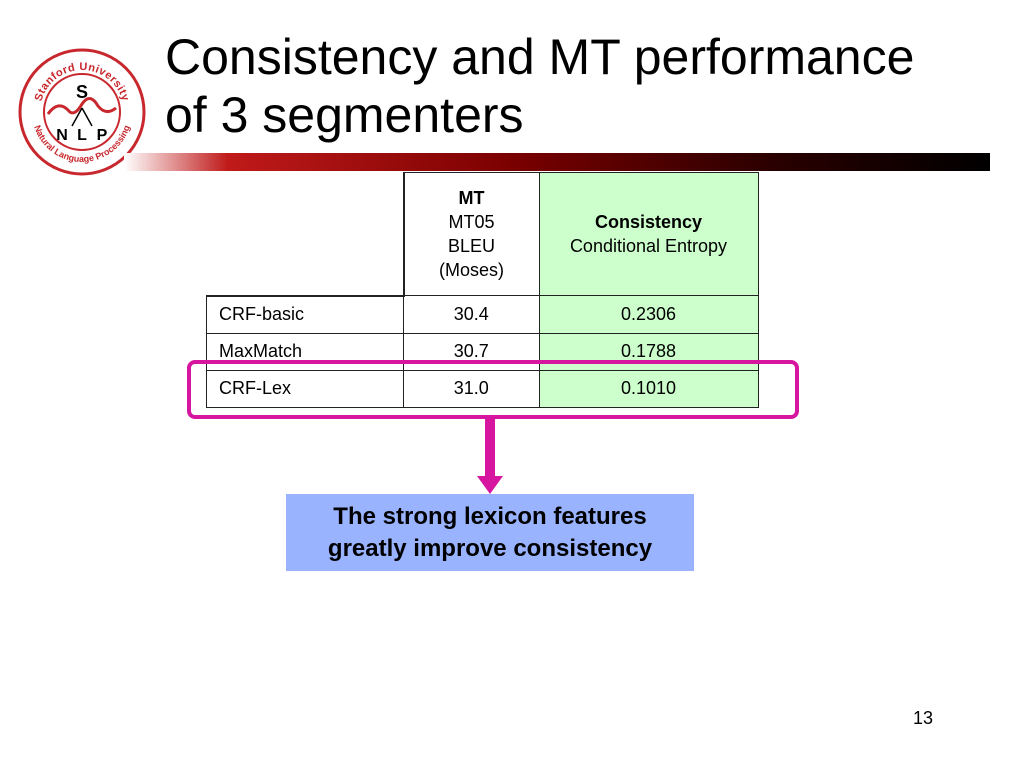 The image size is (1024, 768). I want to click on row-mt-value: 31.0, so click(471, 388).